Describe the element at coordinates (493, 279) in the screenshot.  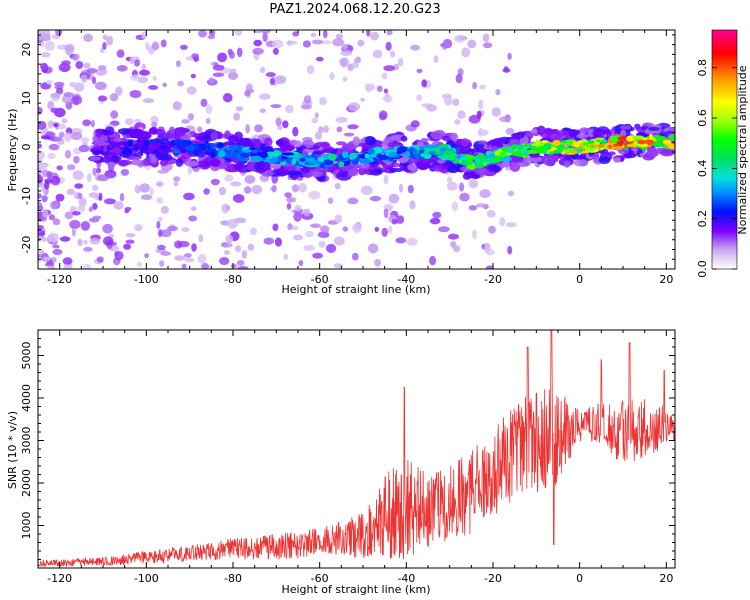
I see `heatmap-x-tick-label: -20` at that location.